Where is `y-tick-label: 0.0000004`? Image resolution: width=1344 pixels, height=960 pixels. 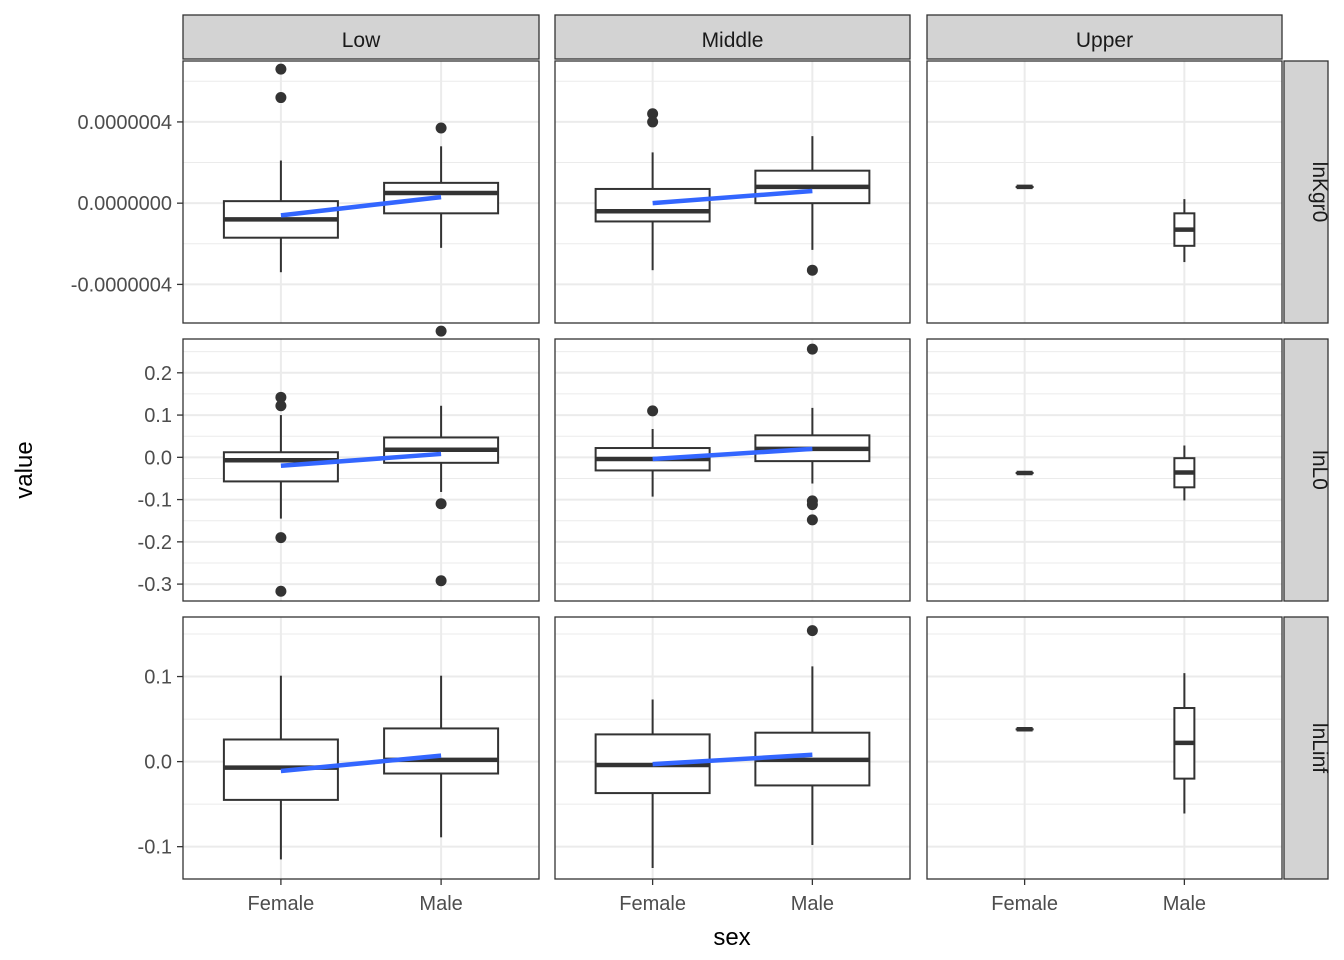 y-tick-label: 0.0000004 is located at coordinates (124, 123).